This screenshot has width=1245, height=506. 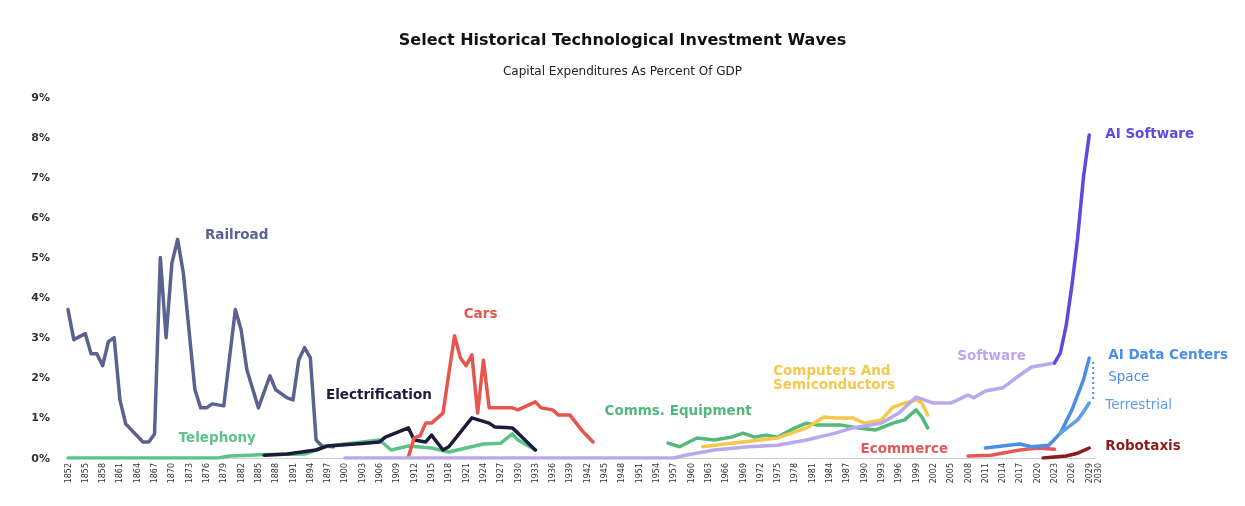 What do you see at coordinates (217, 436) in the screenshot?
I see `series-label: Telephony` at bounding box center [217, 436].